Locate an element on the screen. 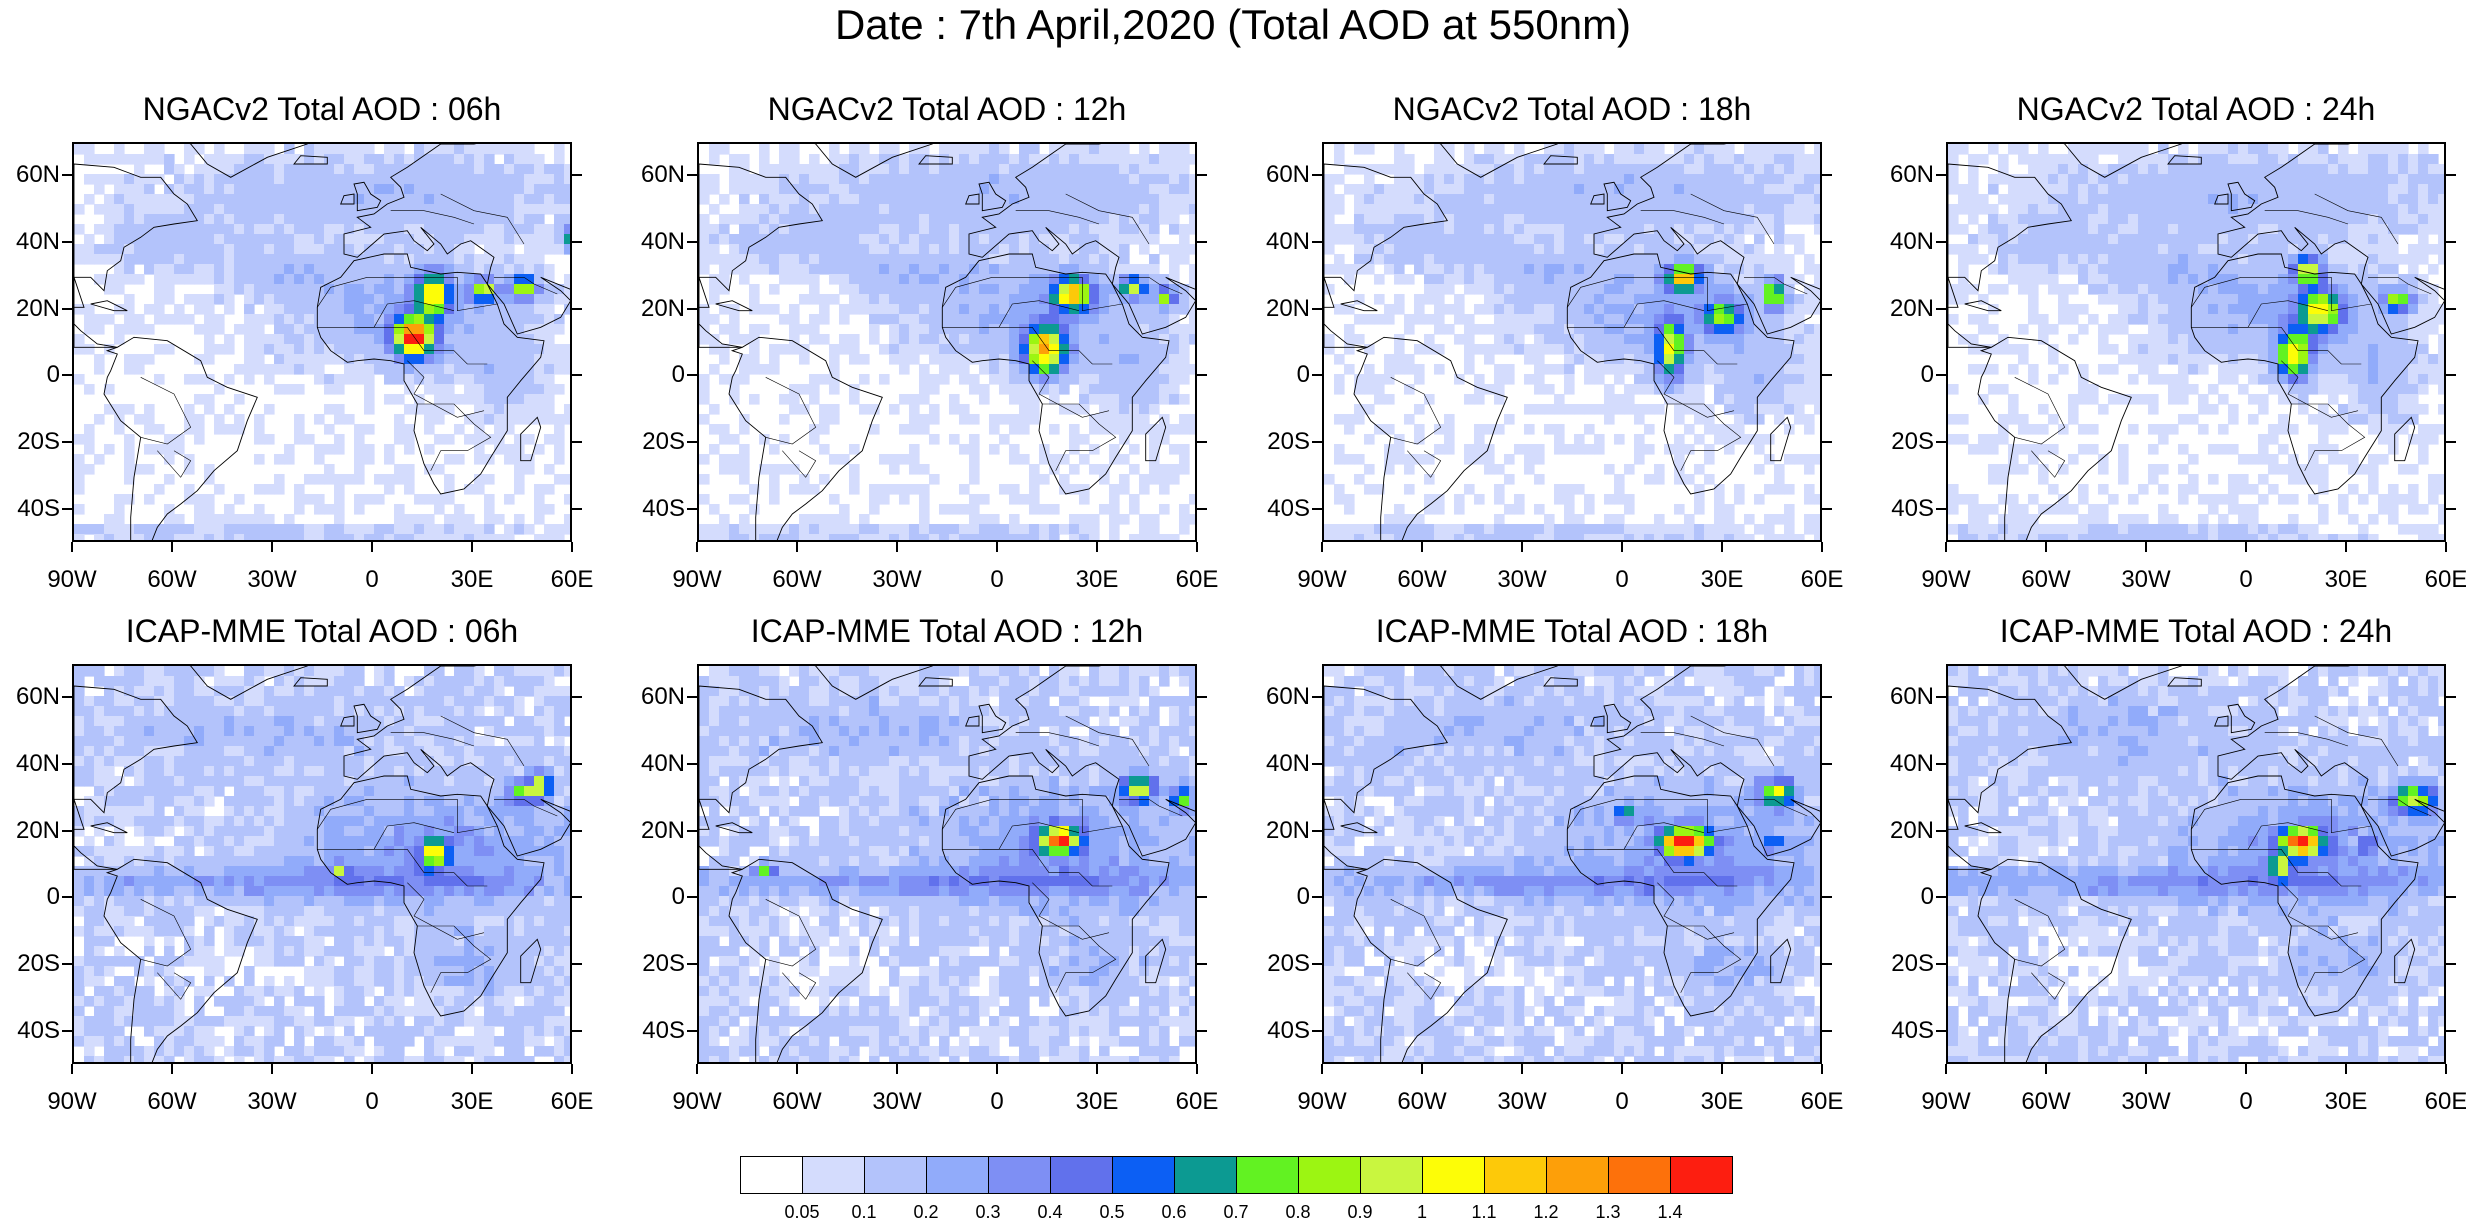 This screenshot has width=2466, height=1223. colorbar-label: 0.4 is located at coordinates (1050, 1212).